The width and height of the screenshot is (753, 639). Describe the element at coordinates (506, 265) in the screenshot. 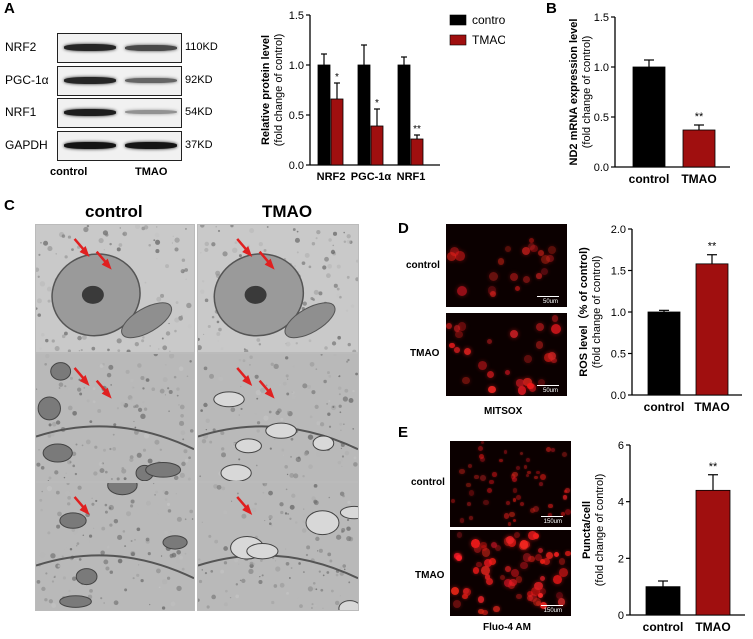

I see `mitosox-control-image: 50um` at that location.